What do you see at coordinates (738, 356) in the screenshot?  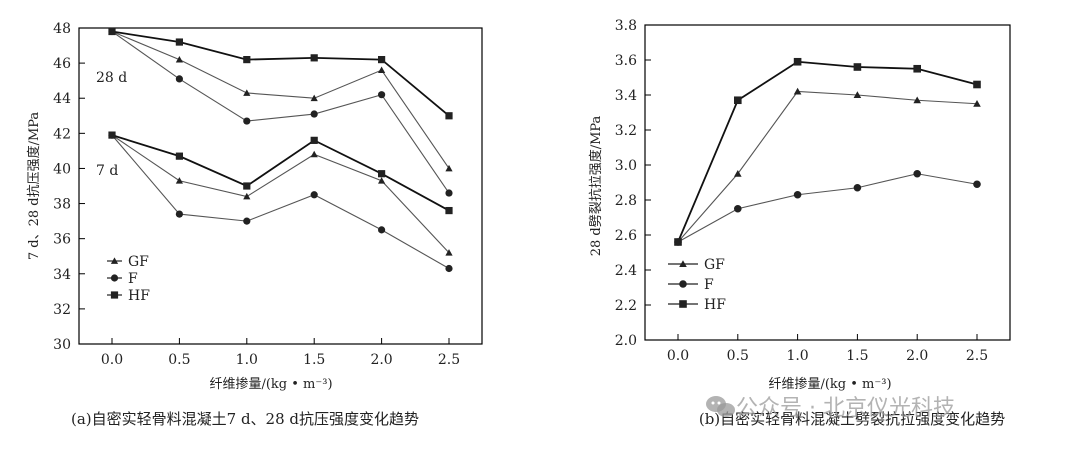 I see `chart-b-xtick-label: 0.5` at bounding box center [738, 356].